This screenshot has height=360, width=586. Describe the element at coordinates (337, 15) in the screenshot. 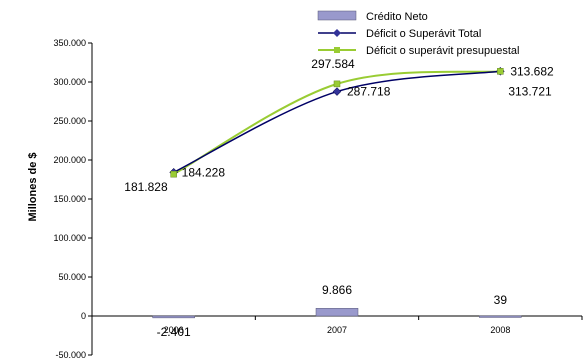

I see `legend-swatch-credito-neto` at that location.